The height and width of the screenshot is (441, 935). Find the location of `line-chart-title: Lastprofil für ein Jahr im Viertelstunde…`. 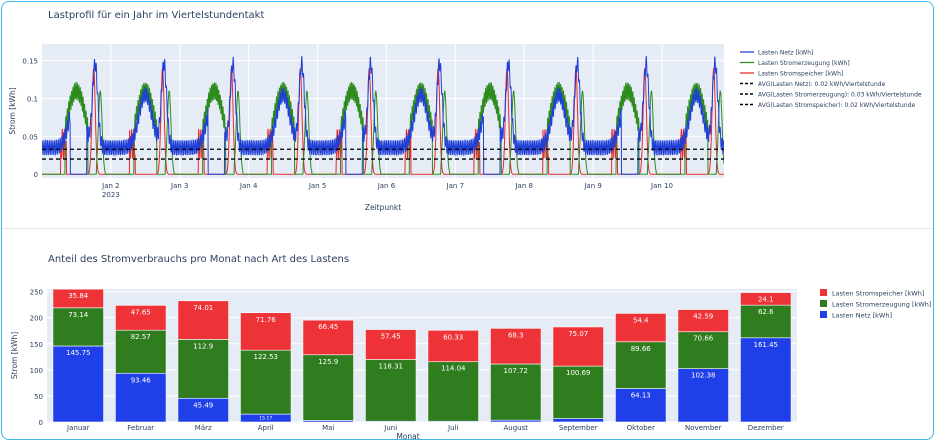

line-chart-title: Lastprofil für ein Jahr im Viertelstunde… is located at coordinates (156, 15).